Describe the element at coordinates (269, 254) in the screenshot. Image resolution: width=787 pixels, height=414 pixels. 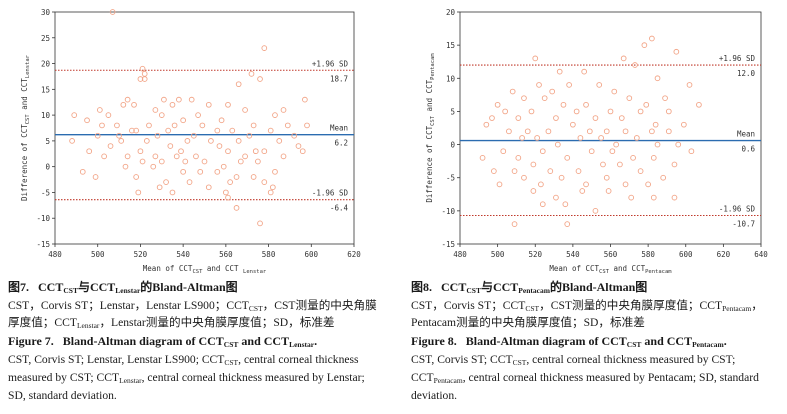
I see `fig7-xtick-label: 580` at that location.